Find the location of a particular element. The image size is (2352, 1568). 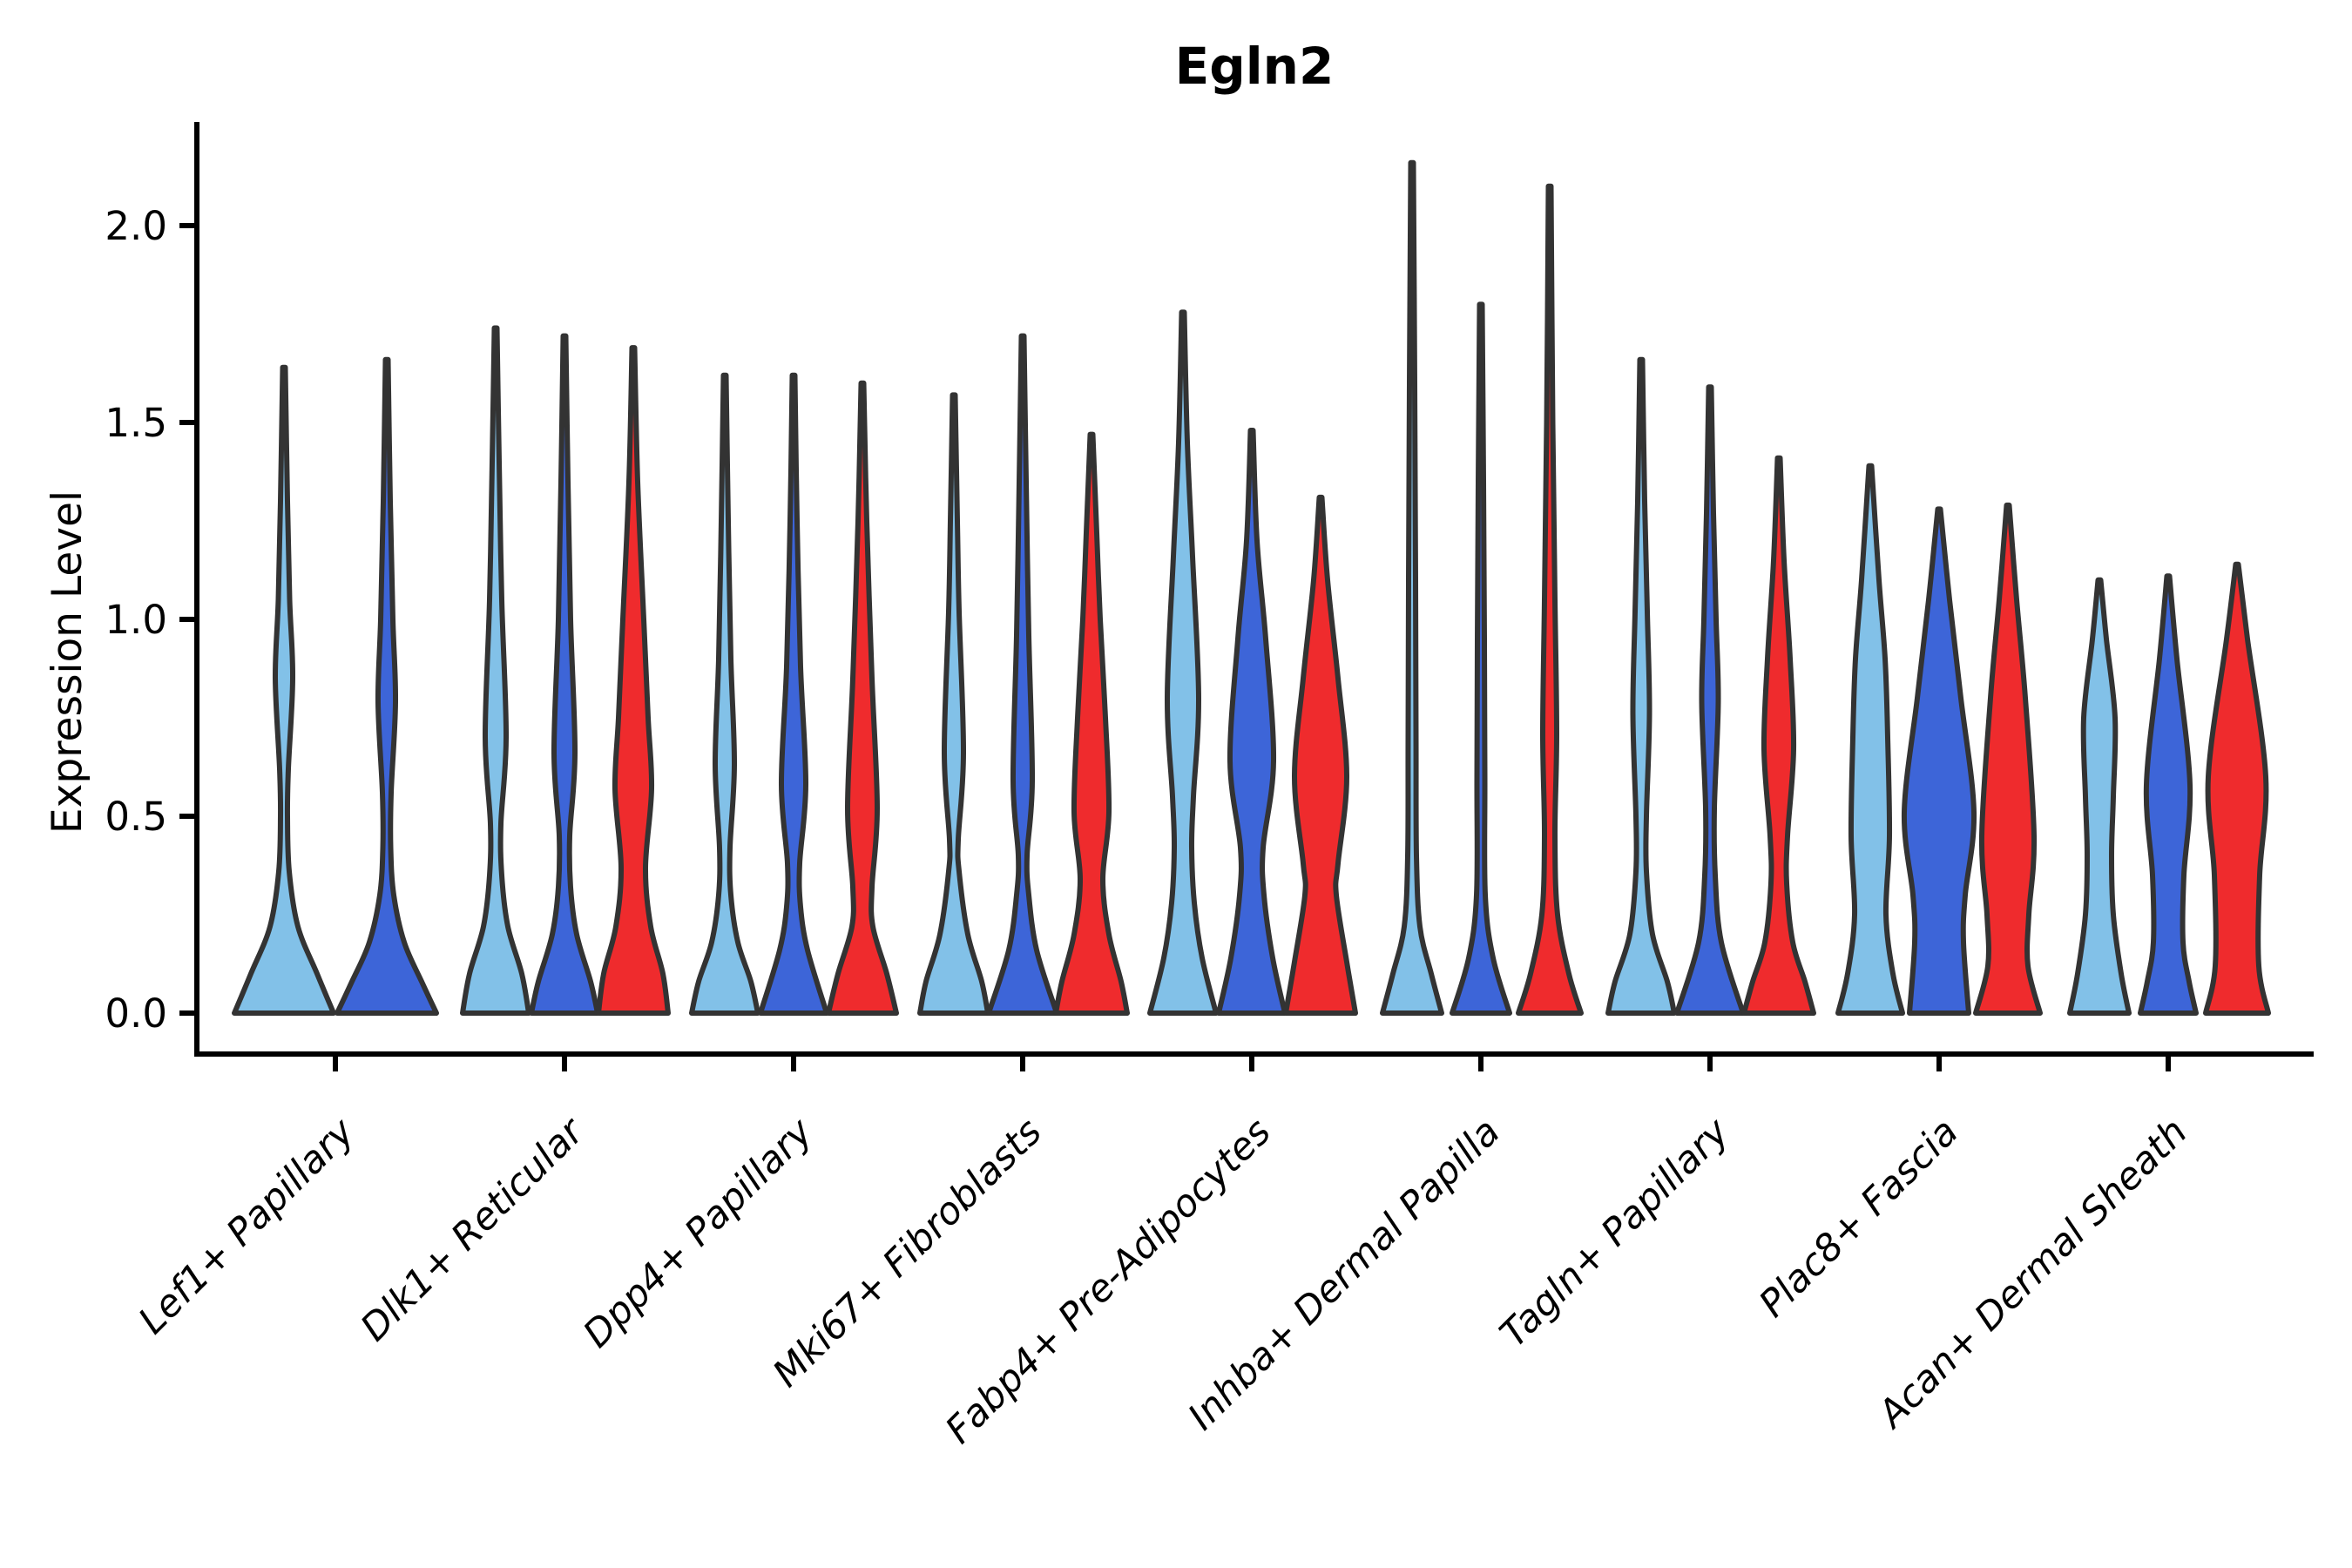

violin-Fabp4+ Pre-Adipocytes-red is located at coordinates (1320, 755).